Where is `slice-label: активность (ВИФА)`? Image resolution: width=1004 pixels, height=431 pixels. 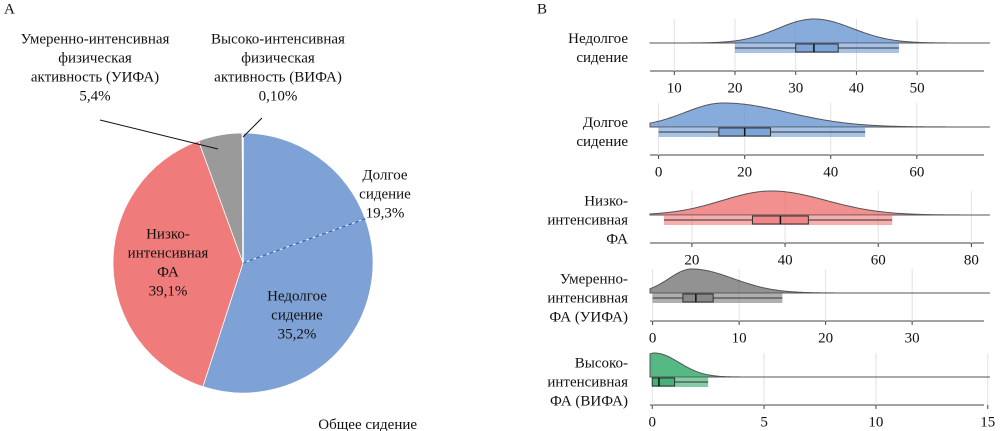
slice-label: активность (ВИФА) is located at coordinates (278, 77).